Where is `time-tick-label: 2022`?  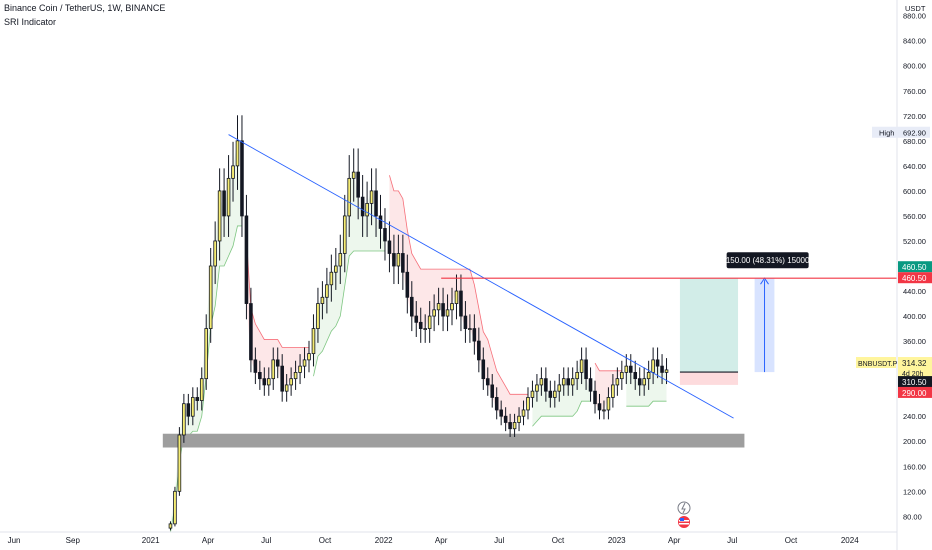
time-tick-label: 2022 is located at coordinates (384, 540).